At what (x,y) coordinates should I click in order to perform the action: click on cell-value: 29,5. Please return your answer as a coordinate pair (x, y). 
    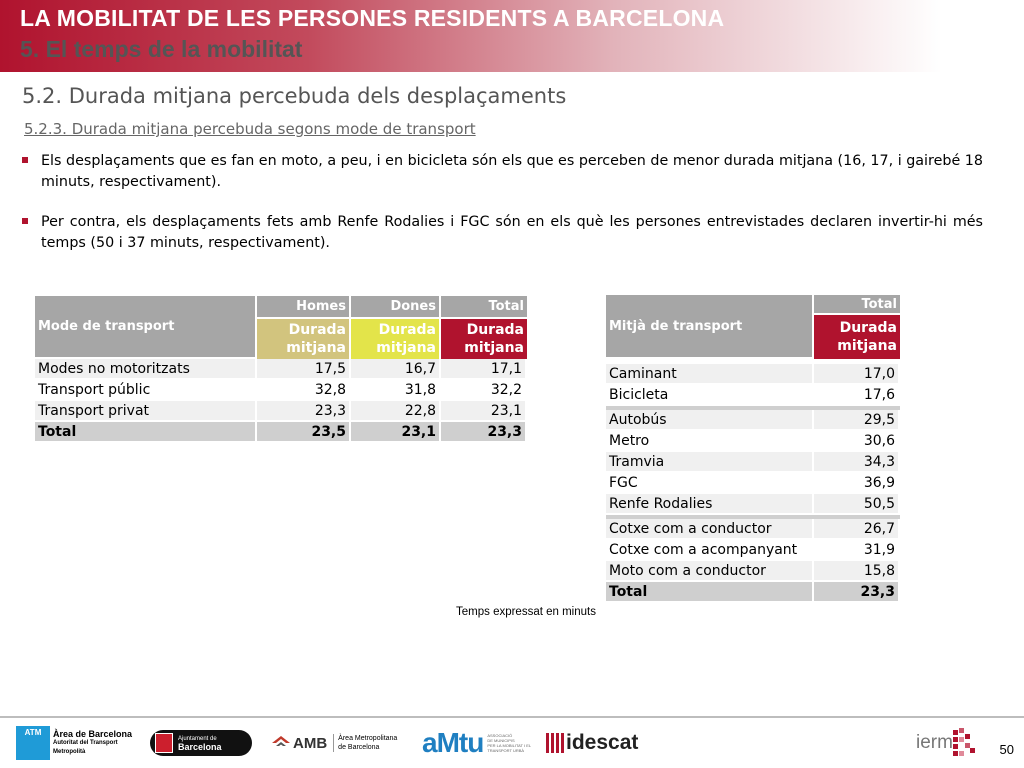
    Looking at the image, I should click on (857, 420).